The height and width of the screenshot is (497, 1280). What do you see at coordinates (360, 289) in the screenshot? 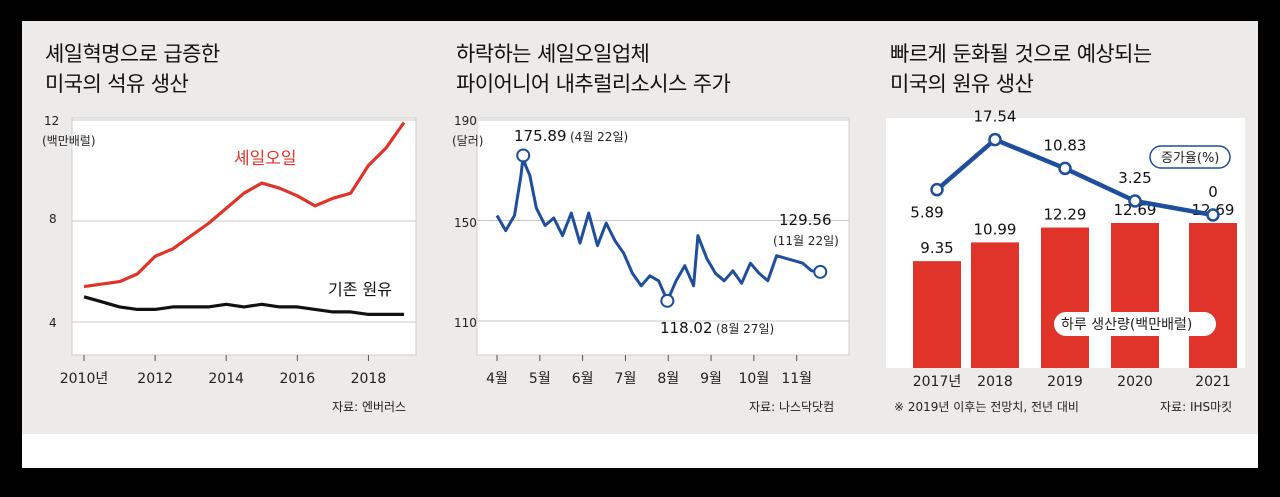
I see `chart1-series-label-conventional: 기존 원유` at bounding box center [360, 289].